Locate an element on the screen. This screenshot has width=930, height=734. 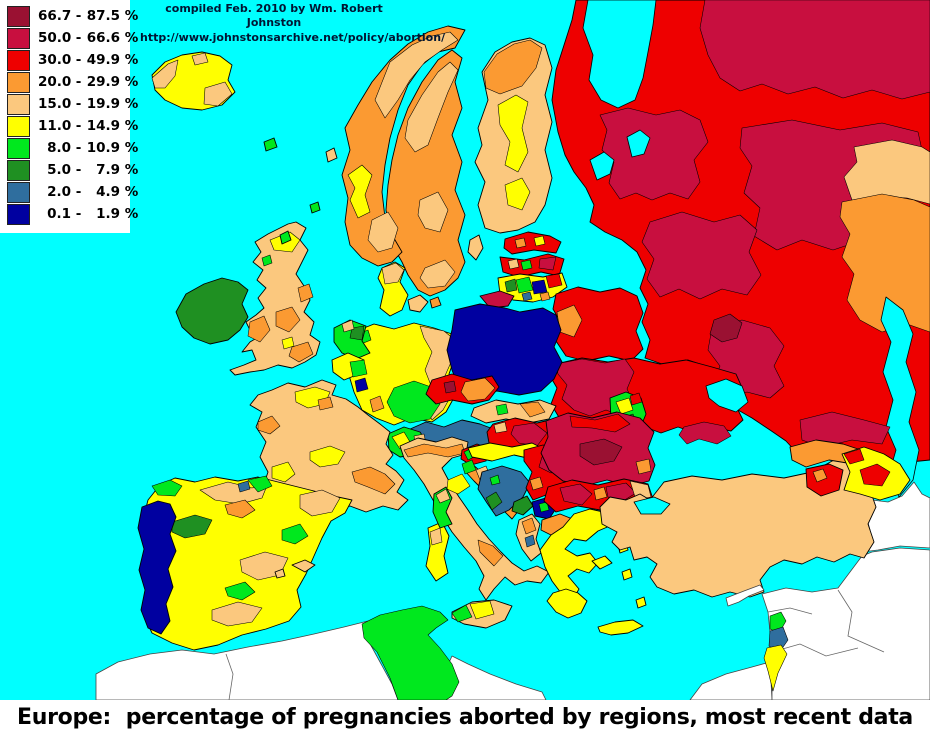
region-finland-south-yellow is located at coordinates (517, 194).